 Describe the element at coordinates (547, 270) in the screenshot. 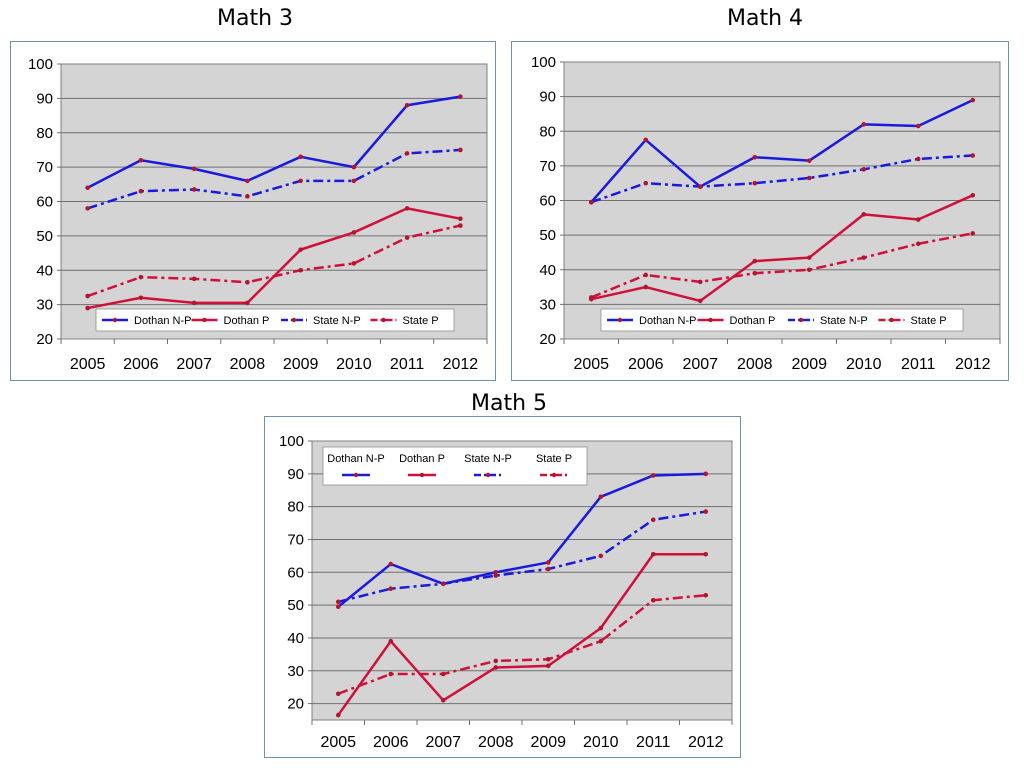

I see `y-tick-label: 40` at that location.